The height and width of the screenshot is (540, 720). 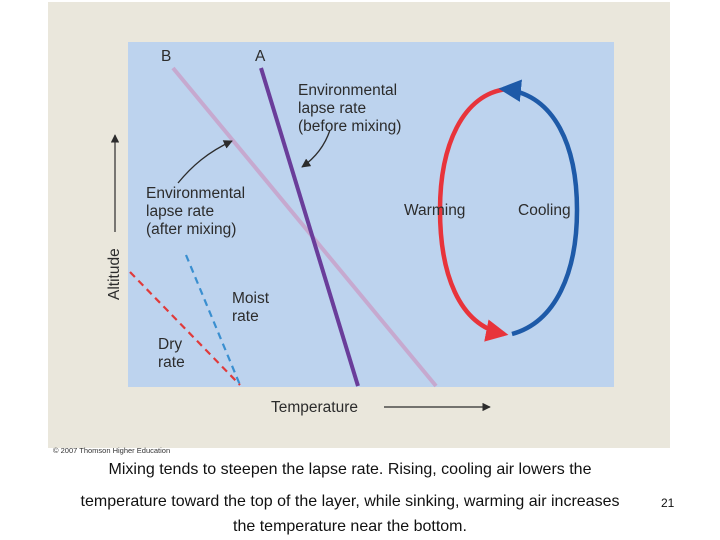 I want to click on x-axis-label: Temperature, so click(x=314, y=407).